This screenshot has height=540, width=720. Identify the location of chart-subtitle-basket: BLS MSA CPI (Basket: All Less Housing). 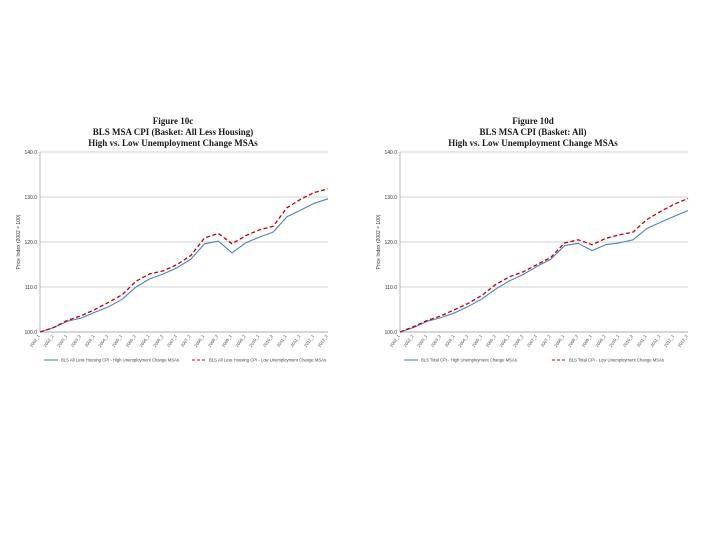
(173, 132).